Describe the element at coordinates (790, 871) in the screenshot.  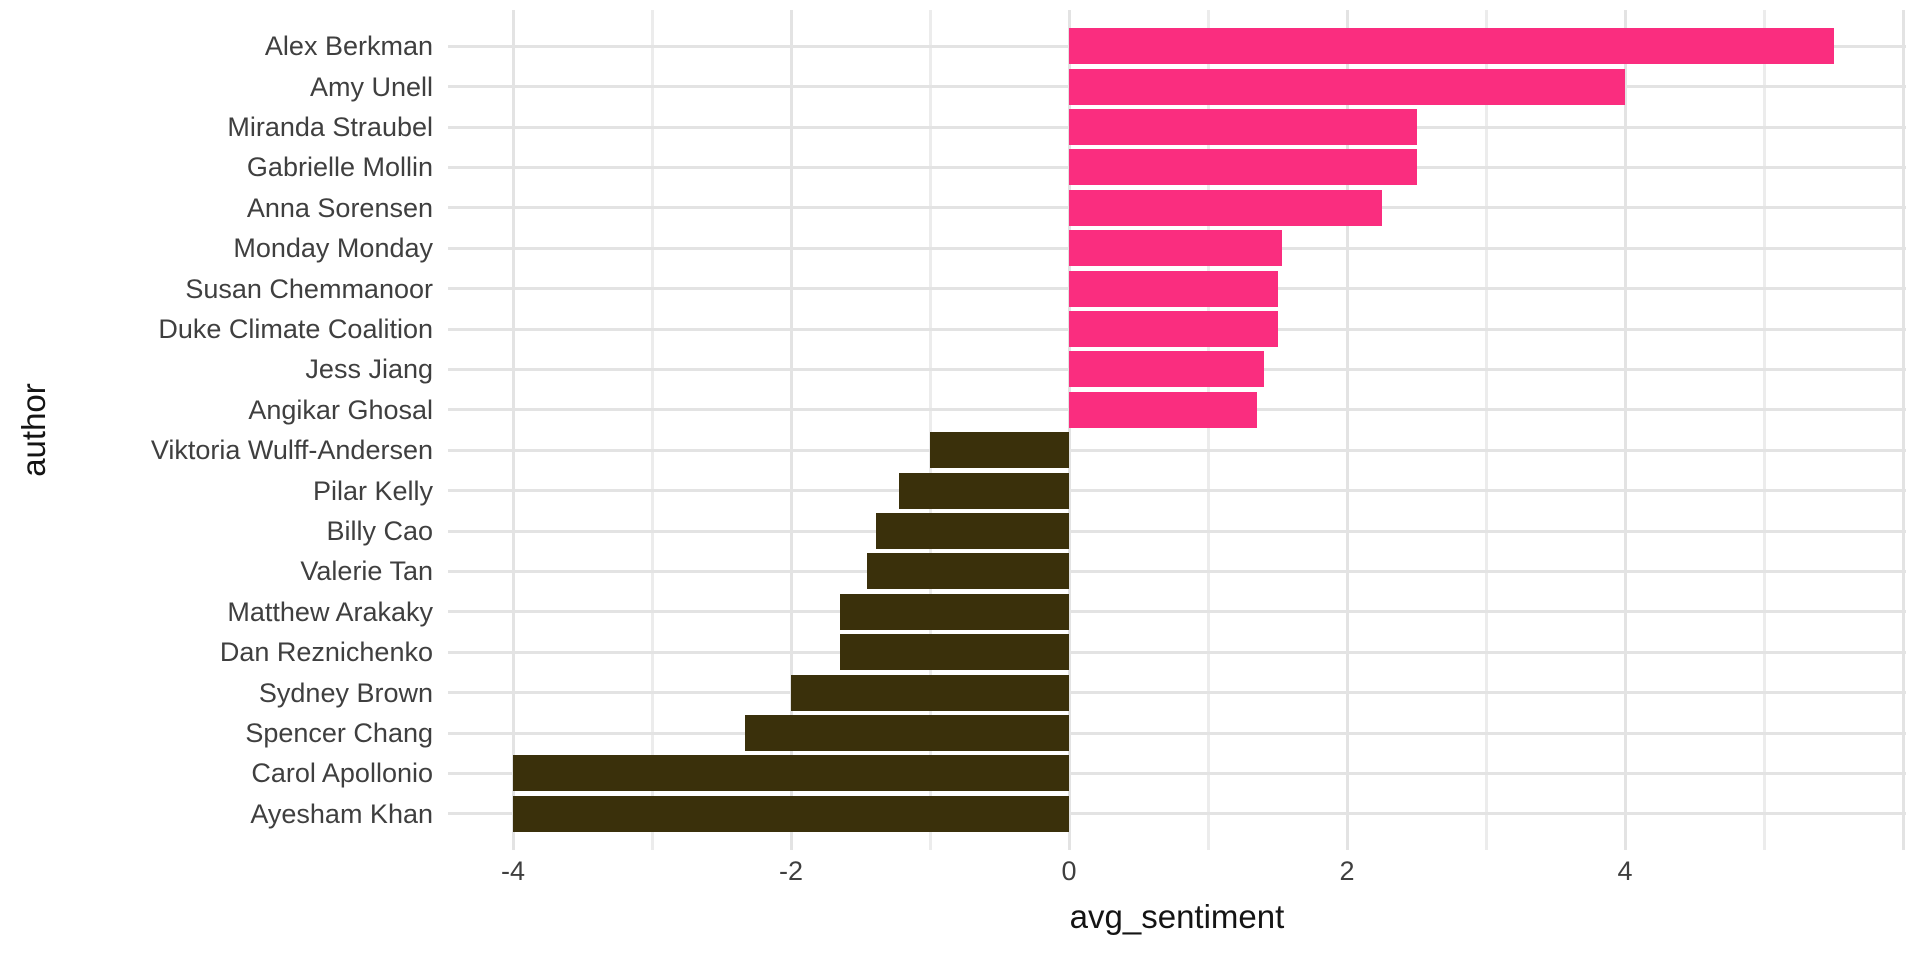
I see `x-tick-label: -2` at that location.